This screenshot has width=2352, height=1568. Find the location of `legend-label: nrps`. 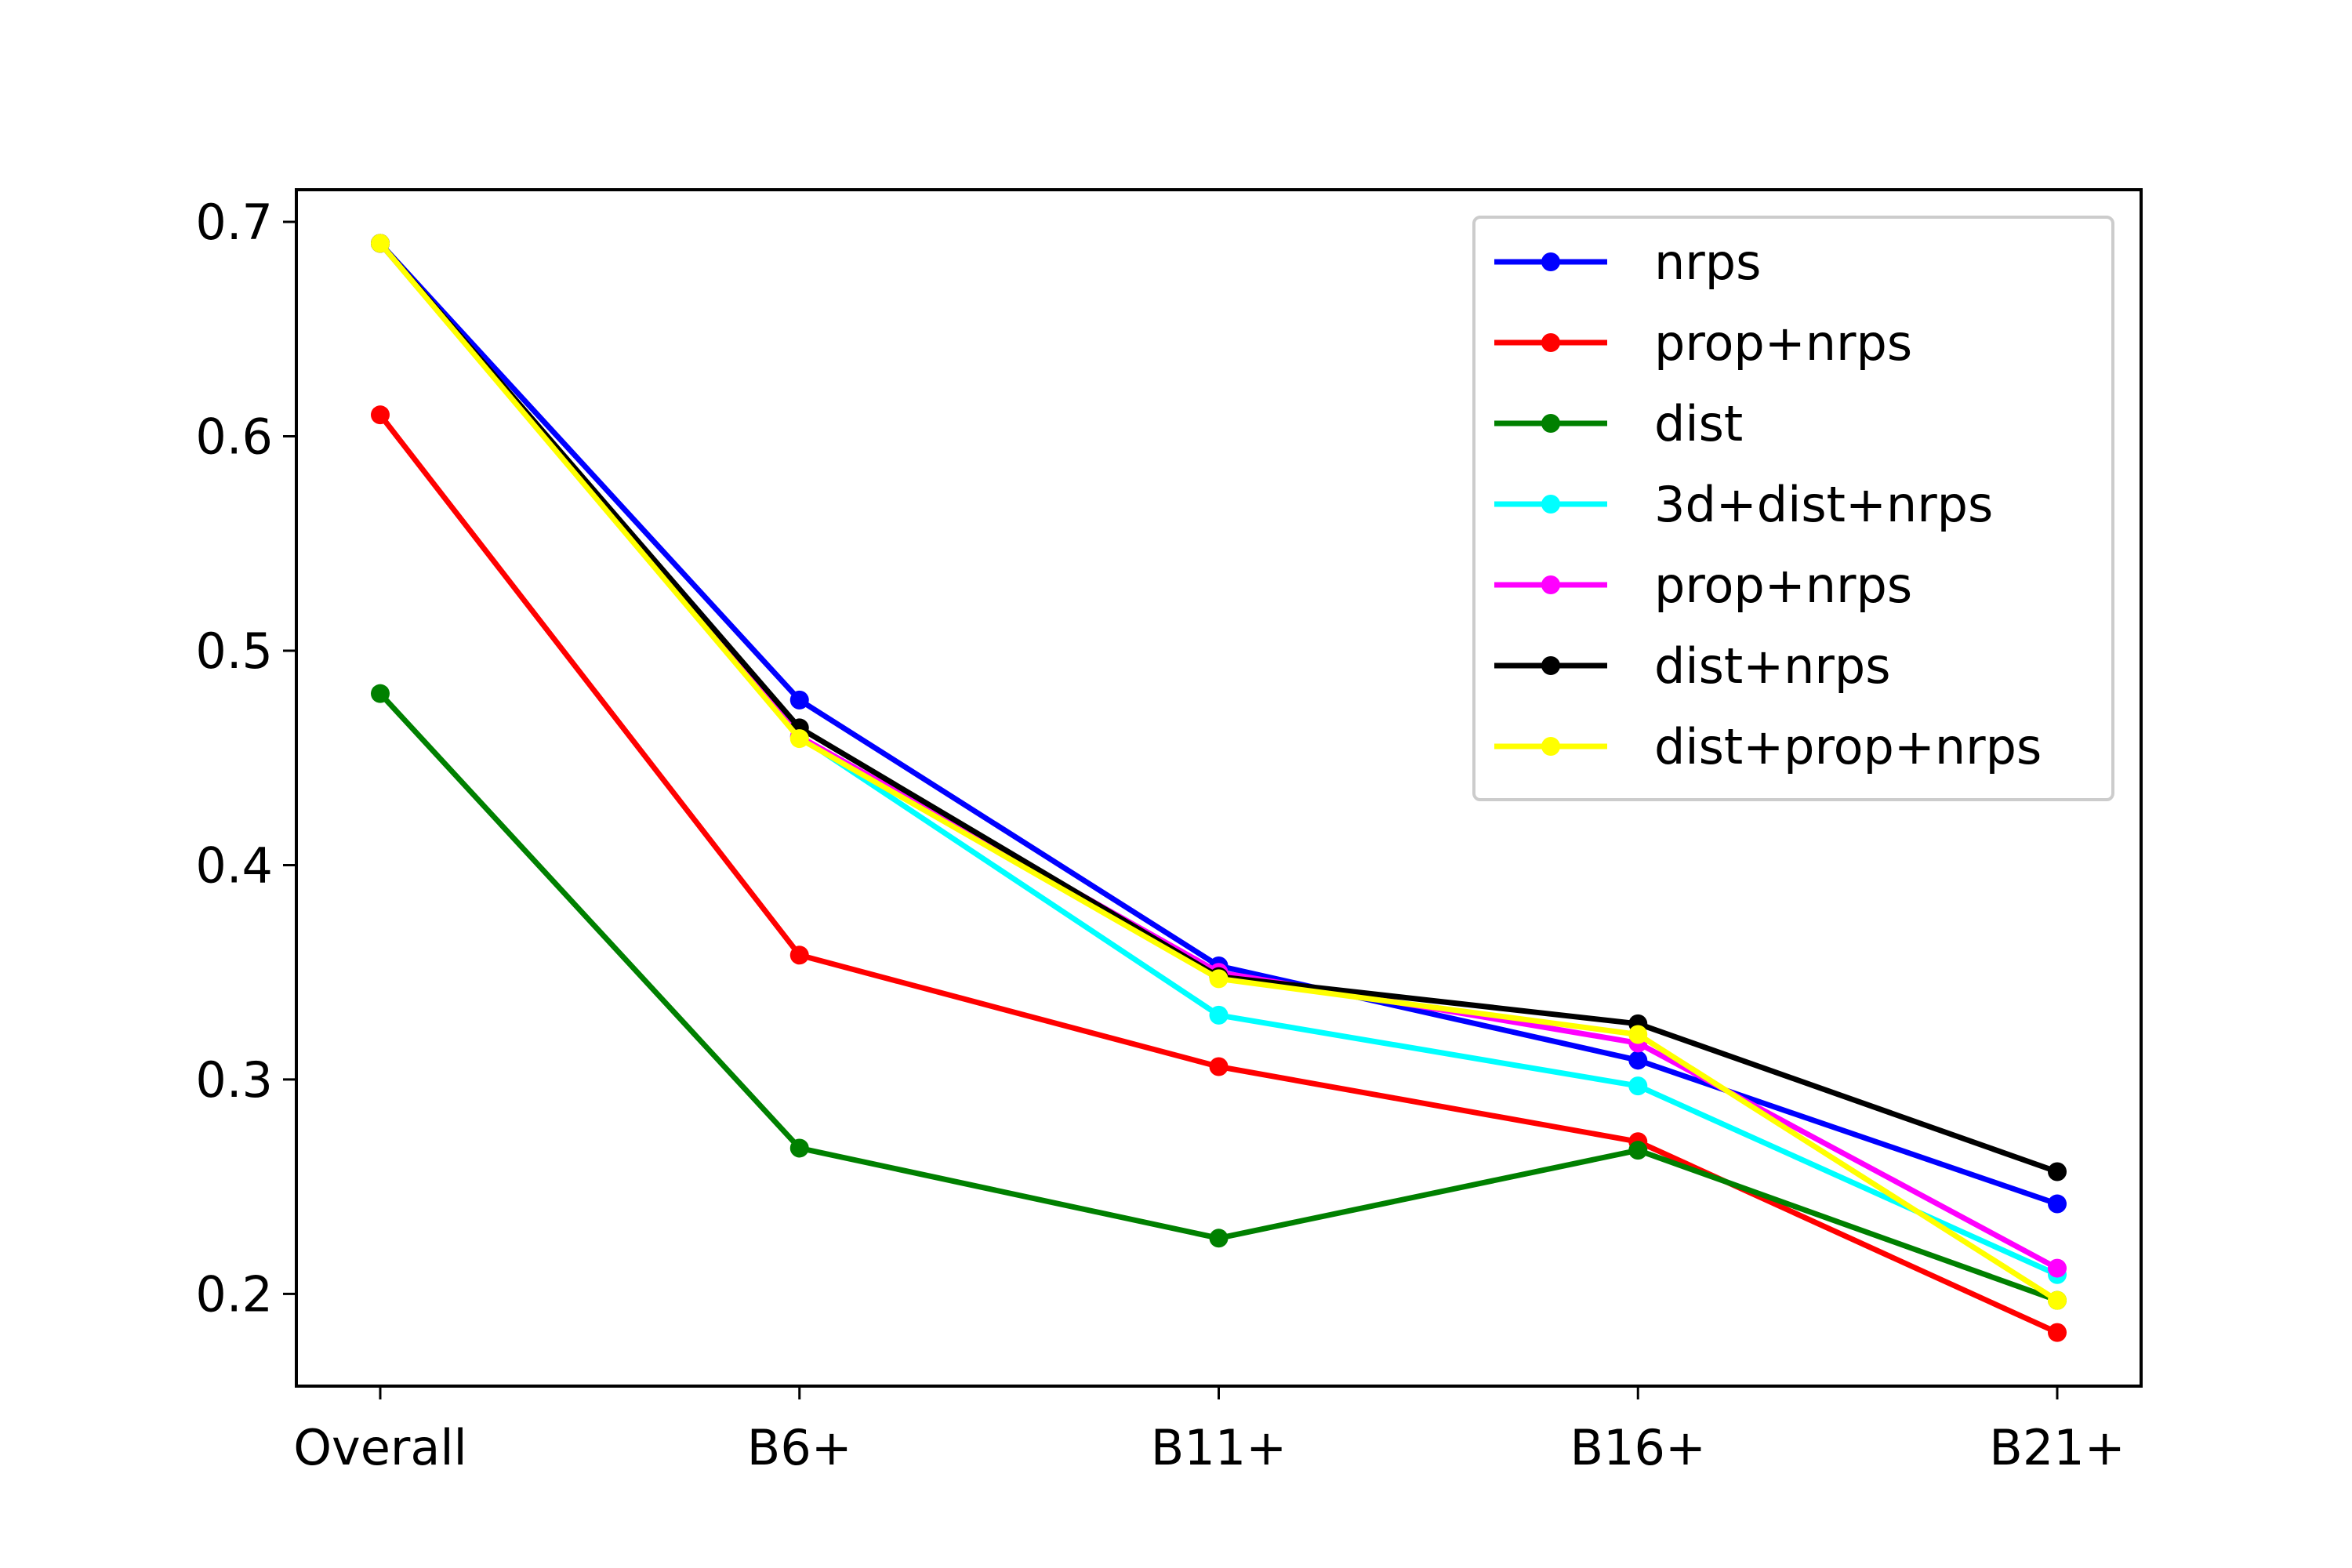

legend-label: nrps is located at coordinates (1707, 262).